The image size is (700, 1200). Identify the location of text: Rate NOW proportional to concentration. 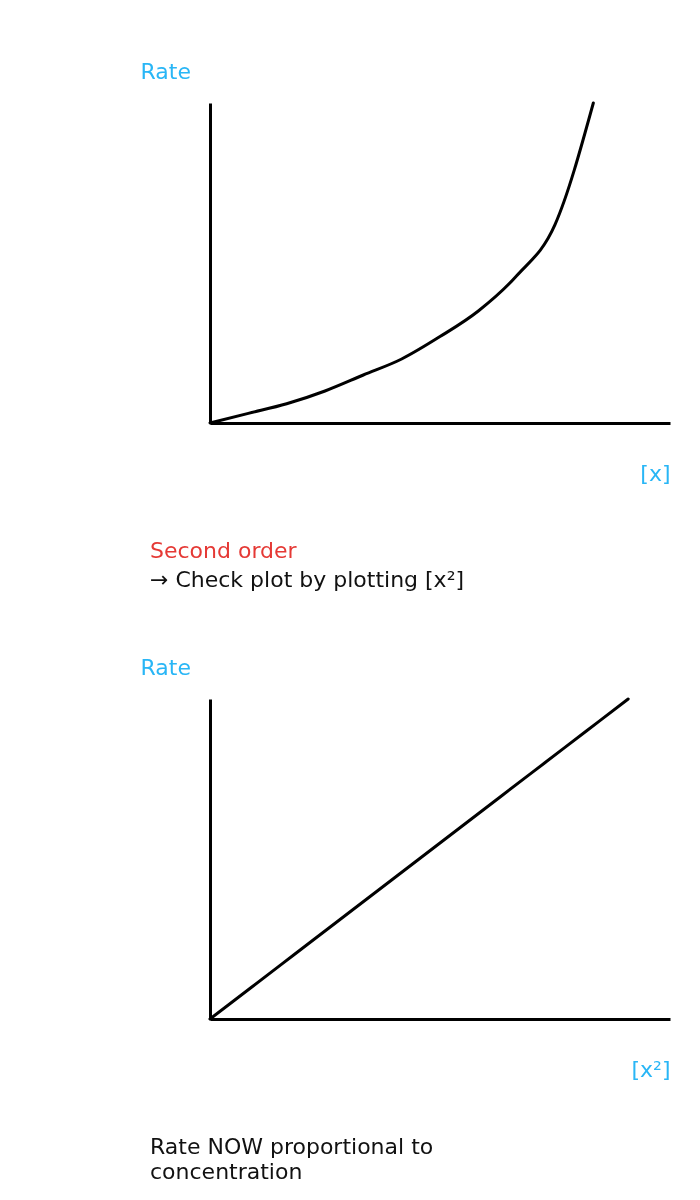
(292, 1159).